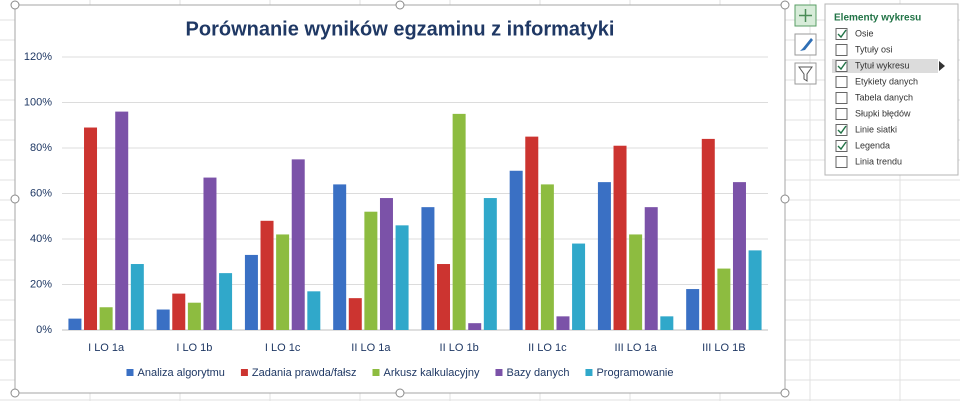 The image size is (960, 401). Describe the element at coordinates (878, 161) in the screenshot. I see `item-label: Linia trendu` at that location.